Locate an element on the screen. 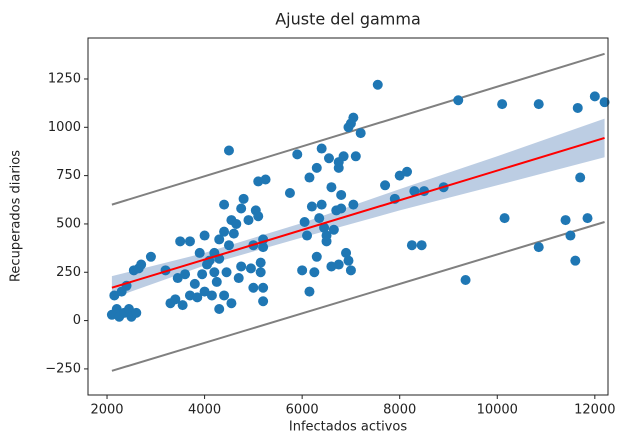 This screenshot has height=440, width=619. x-axis-label: Infectados activos is located at coordinates (348, 427).